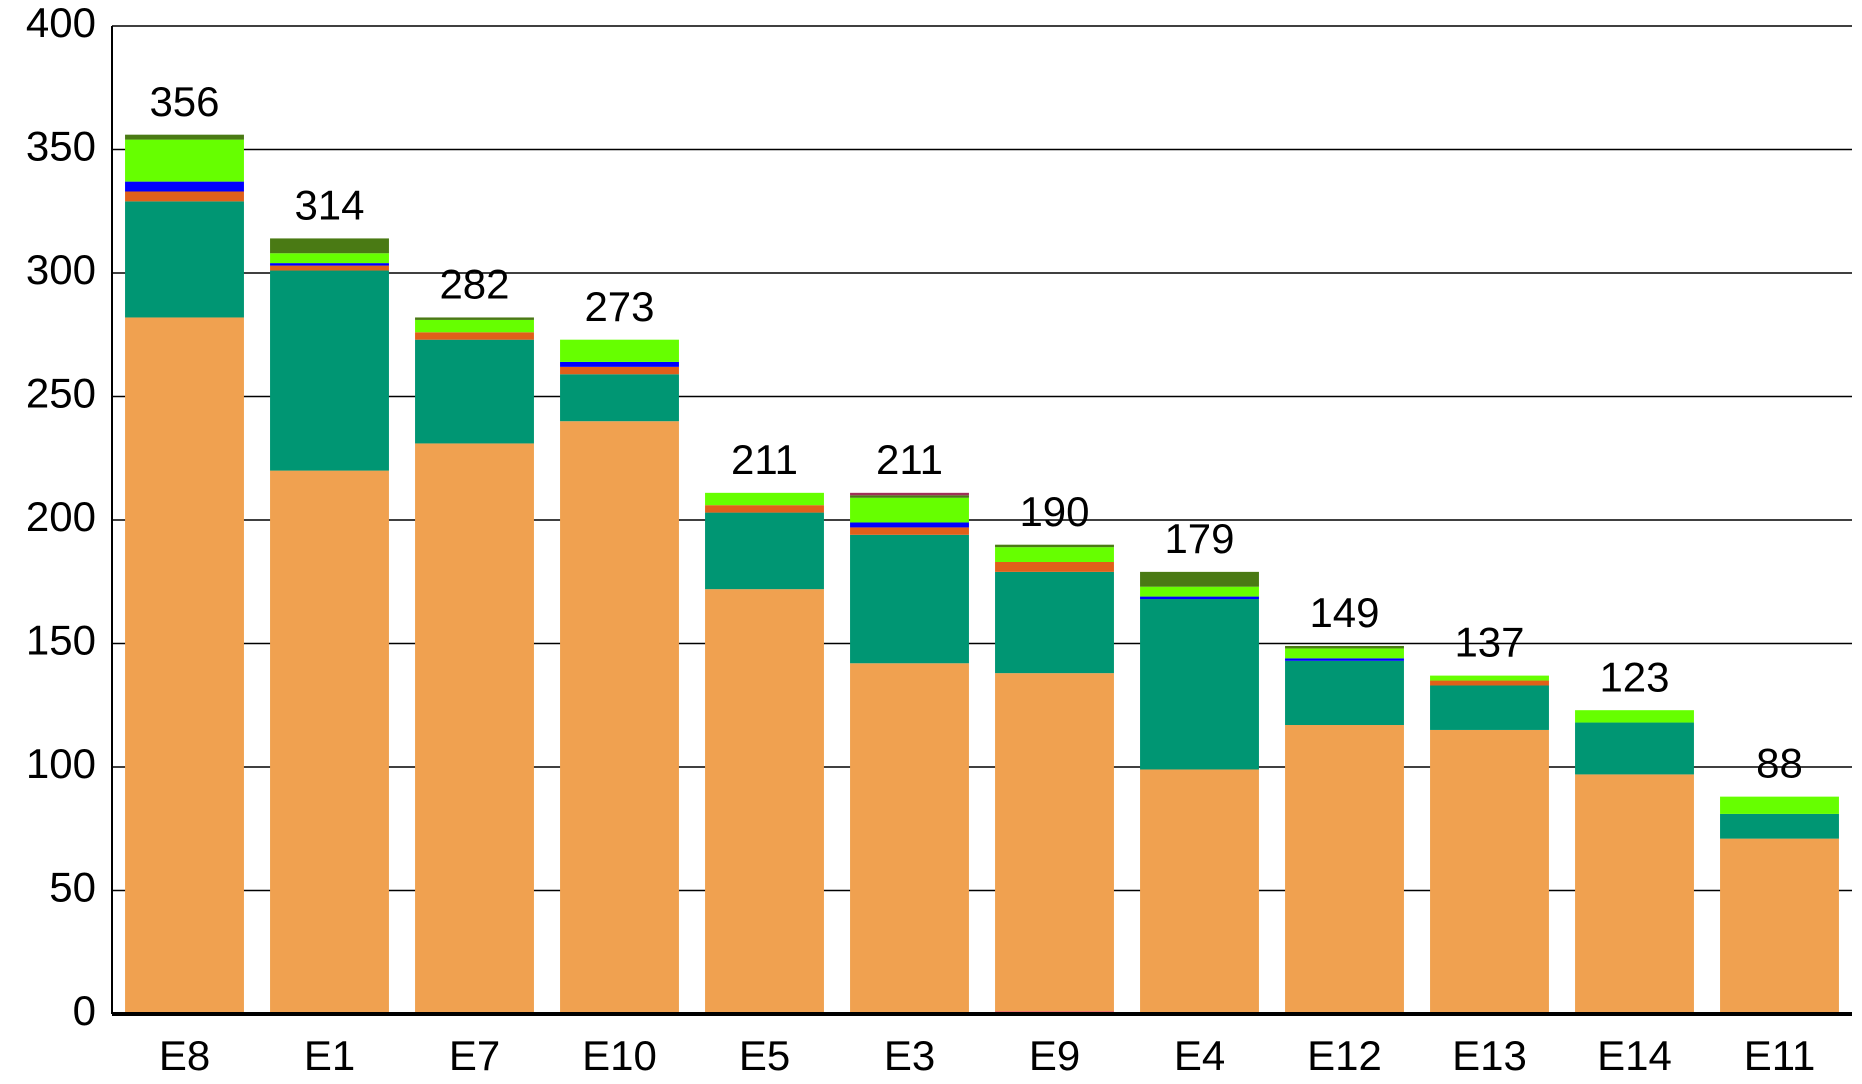 The width and height of the screenshot is (1862, 1084). What do you see at coordinates (1344, 1055) in the screenshot?
I see `x-tick-label: E12` at bounding box center [1344, 1055].